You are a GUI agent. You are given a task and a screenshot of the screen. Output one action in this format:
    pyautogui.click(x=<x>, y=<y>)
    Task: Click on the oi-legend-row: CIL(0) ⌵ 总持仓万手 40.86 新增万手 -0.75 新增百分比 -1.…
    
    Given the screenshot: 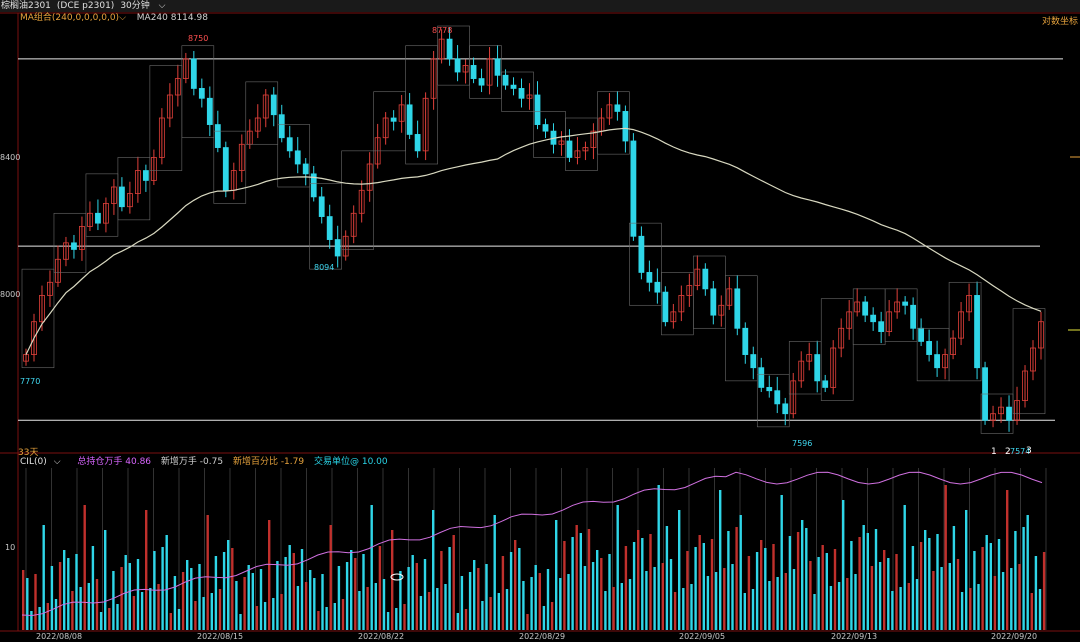 What is the action you would take?
    pyautogui.click(x=207, y=462)
    